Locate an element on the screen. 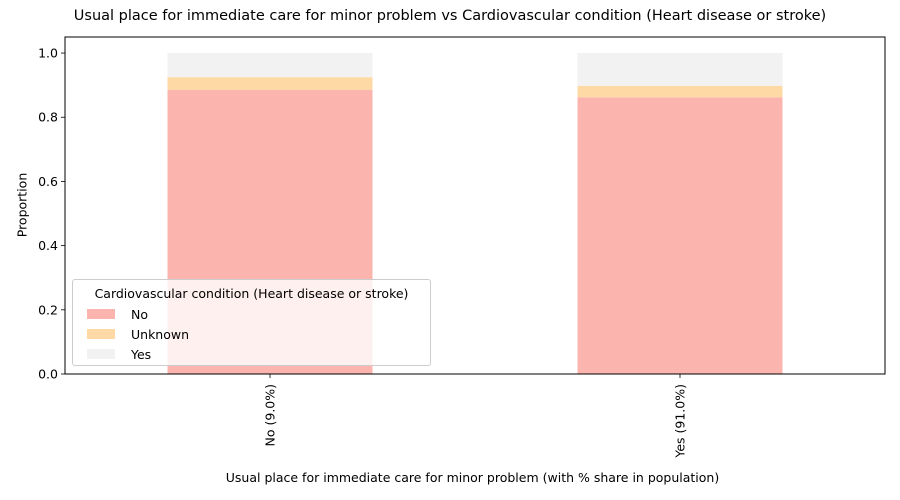 This screenshot has height=500, width=900. y-axis-label: Proportion is located at coordinates (22, 205).